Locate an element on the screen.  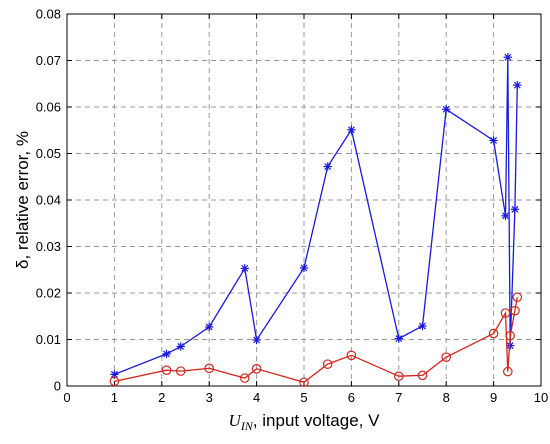
y-tick-label: 0.07 is located at coordinates (48, 60).